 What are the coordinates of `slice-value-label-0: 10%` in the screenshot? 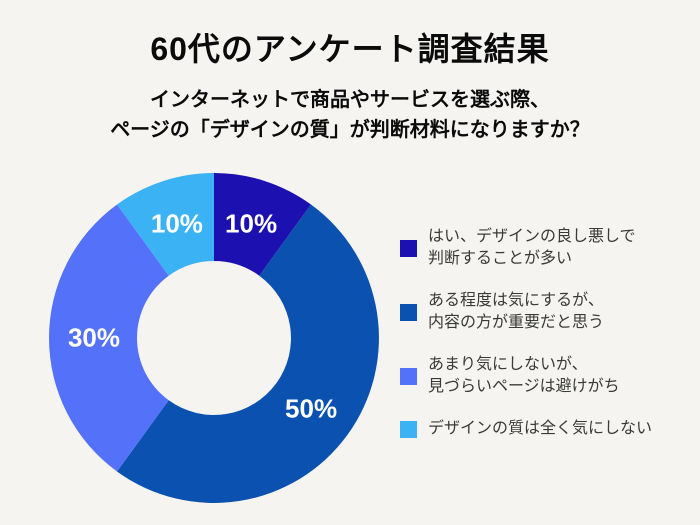 It's located at (251, 223).